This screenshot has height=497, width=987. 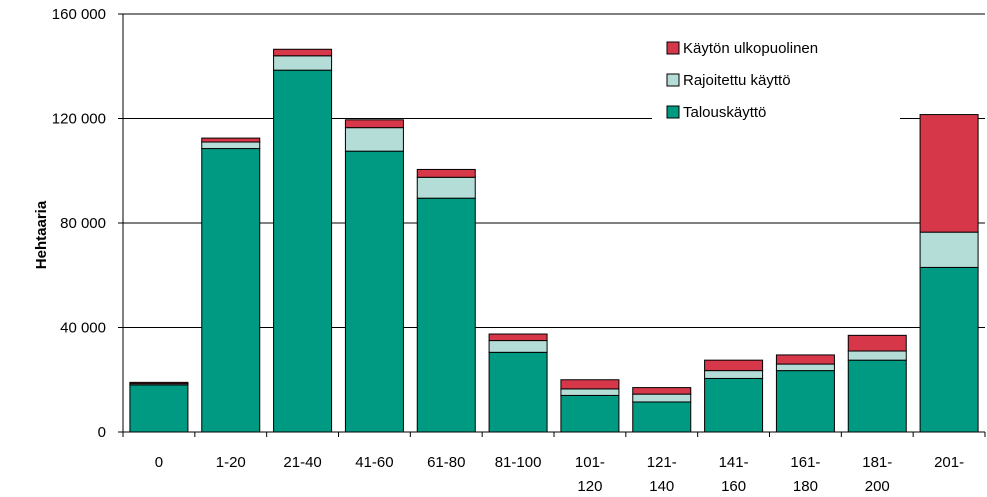 I want to click on legend-label: Rajoitettu käyttö, so click(x=737, y=80).